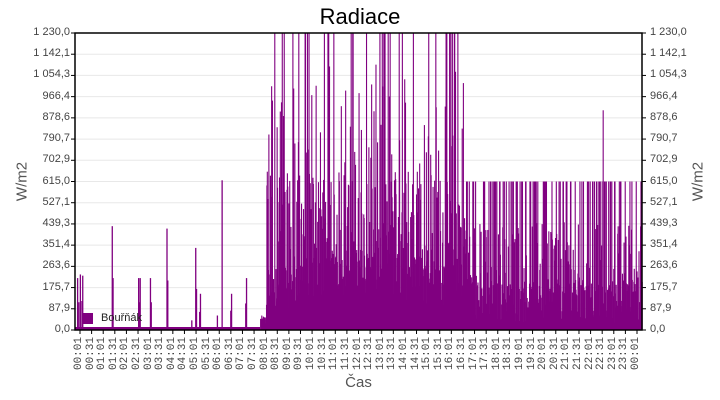 The width and height of the screenshot is (720, 400). What do you see at coordinates (358, 382) in the screenshot?
I see `x-axis-label: Čas` at bounding box center [358, 382].